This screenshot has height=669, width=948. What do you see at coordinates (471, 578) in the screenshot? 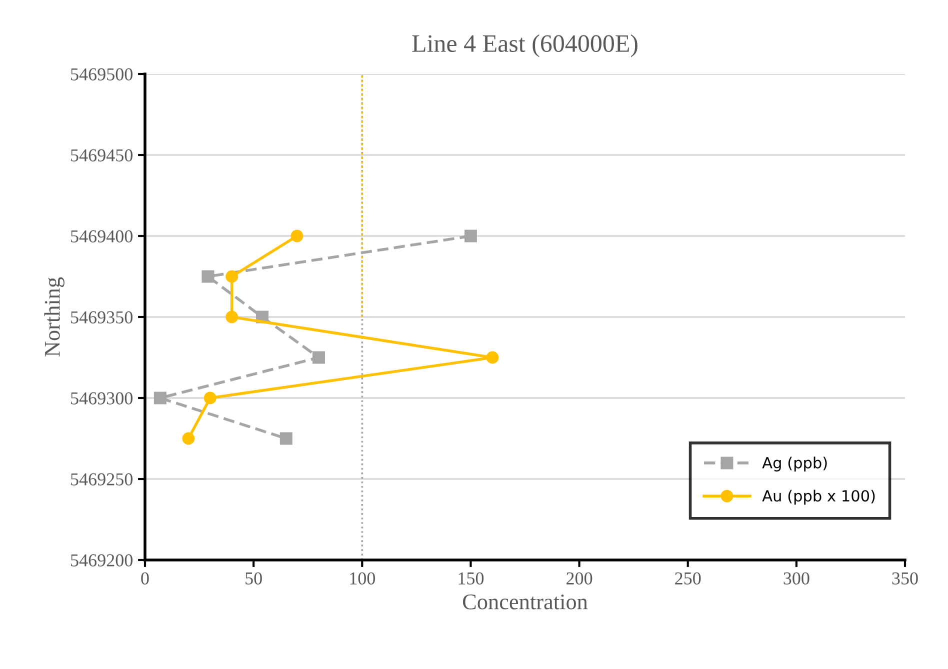
I see `x-tick-label: 150` at bounding box center [471, 578].